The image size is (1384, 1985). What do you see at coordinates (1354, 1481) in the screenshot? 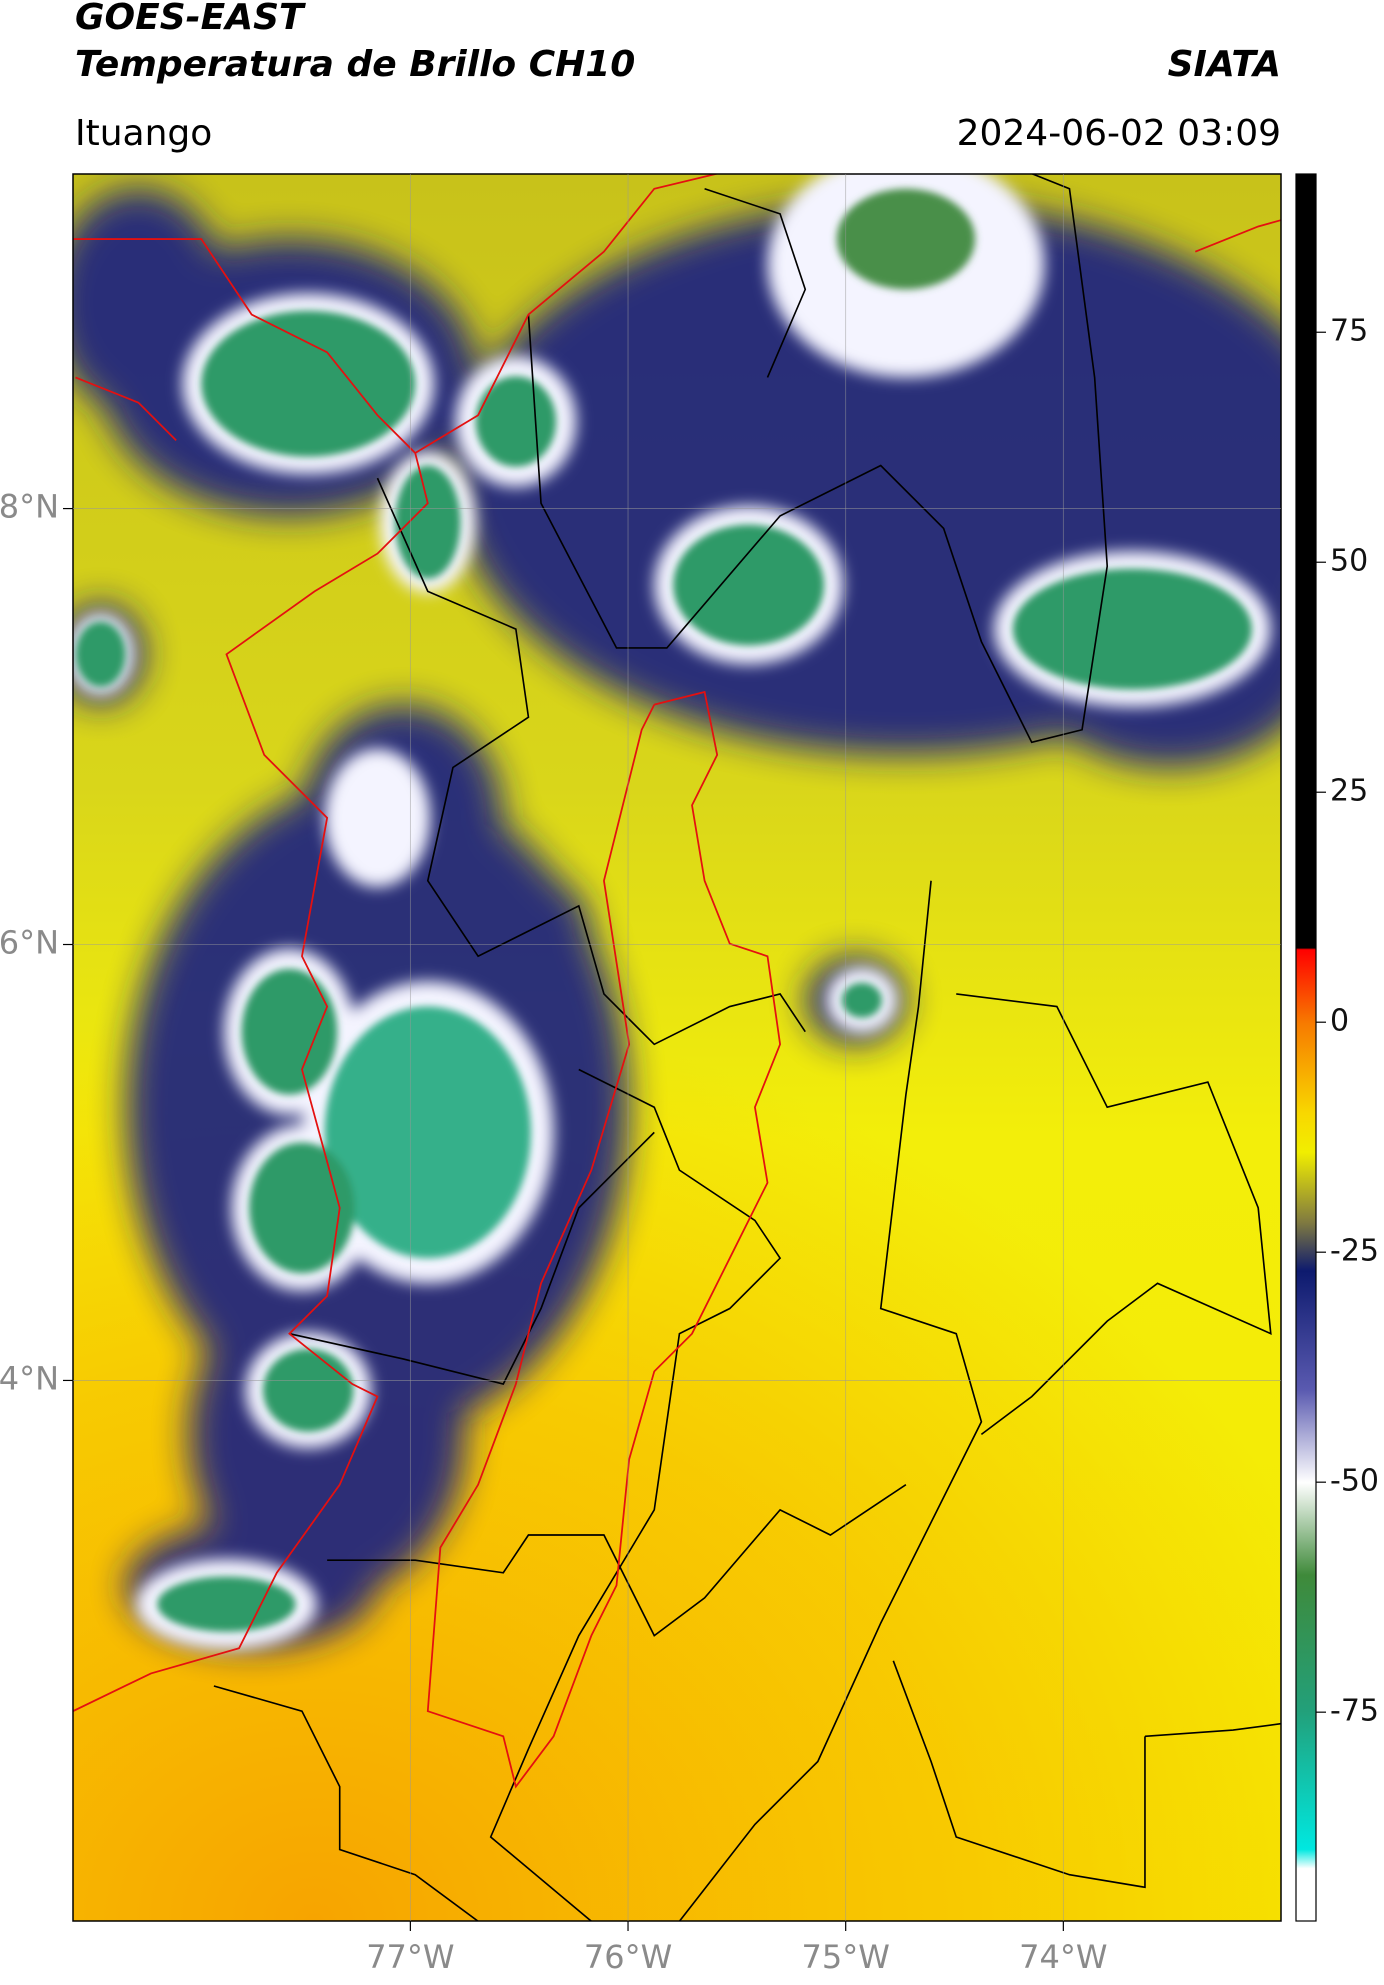
I see `colorbar-tick-label: -50` at bounding box center [1354, 1481].